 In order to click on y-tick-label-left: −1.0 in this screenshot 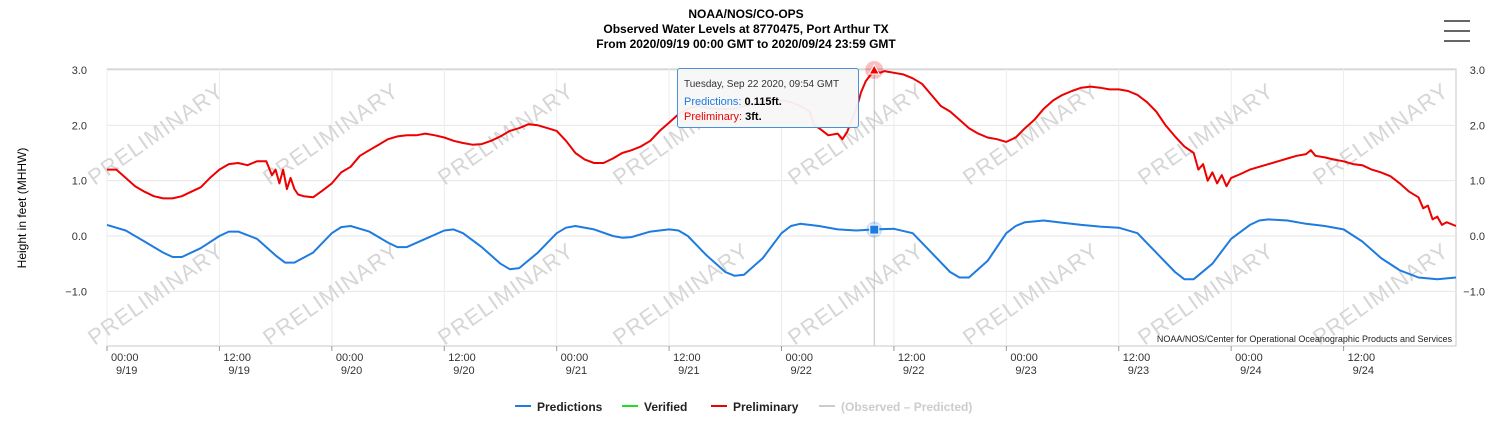, I will do `click(76, 292)`.